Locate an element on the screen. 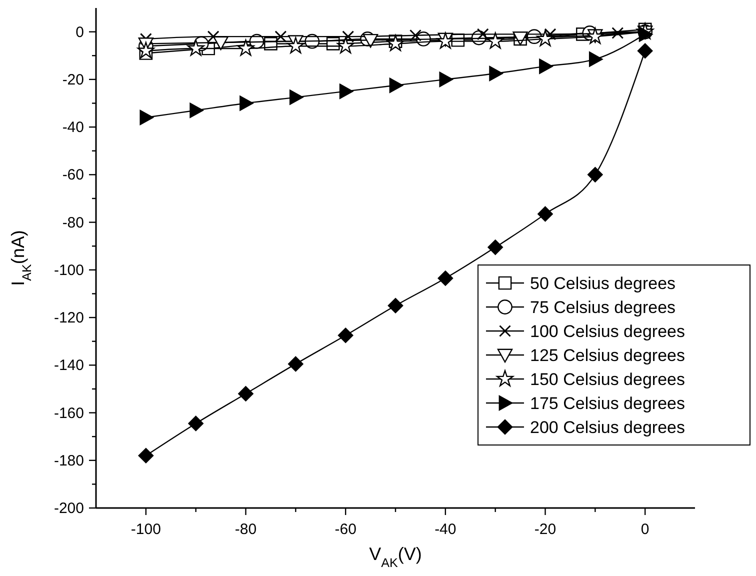 The image size is (756, 576). y-tick-label: -200 is located at coordinates (69, 508).